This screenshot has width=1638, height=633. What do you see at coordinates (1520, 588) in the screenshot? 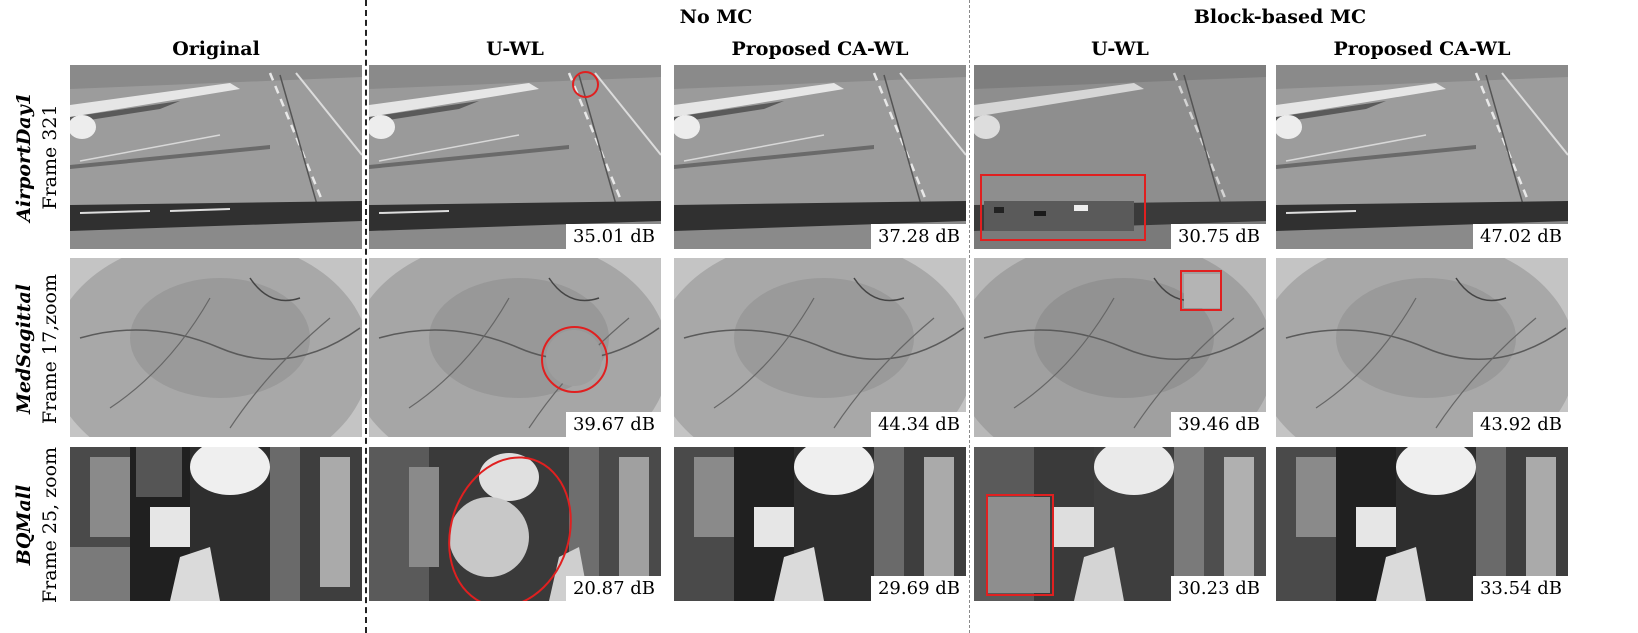
I see `psnr-label: 33.54 dB` at bounding box center [1520, 588].